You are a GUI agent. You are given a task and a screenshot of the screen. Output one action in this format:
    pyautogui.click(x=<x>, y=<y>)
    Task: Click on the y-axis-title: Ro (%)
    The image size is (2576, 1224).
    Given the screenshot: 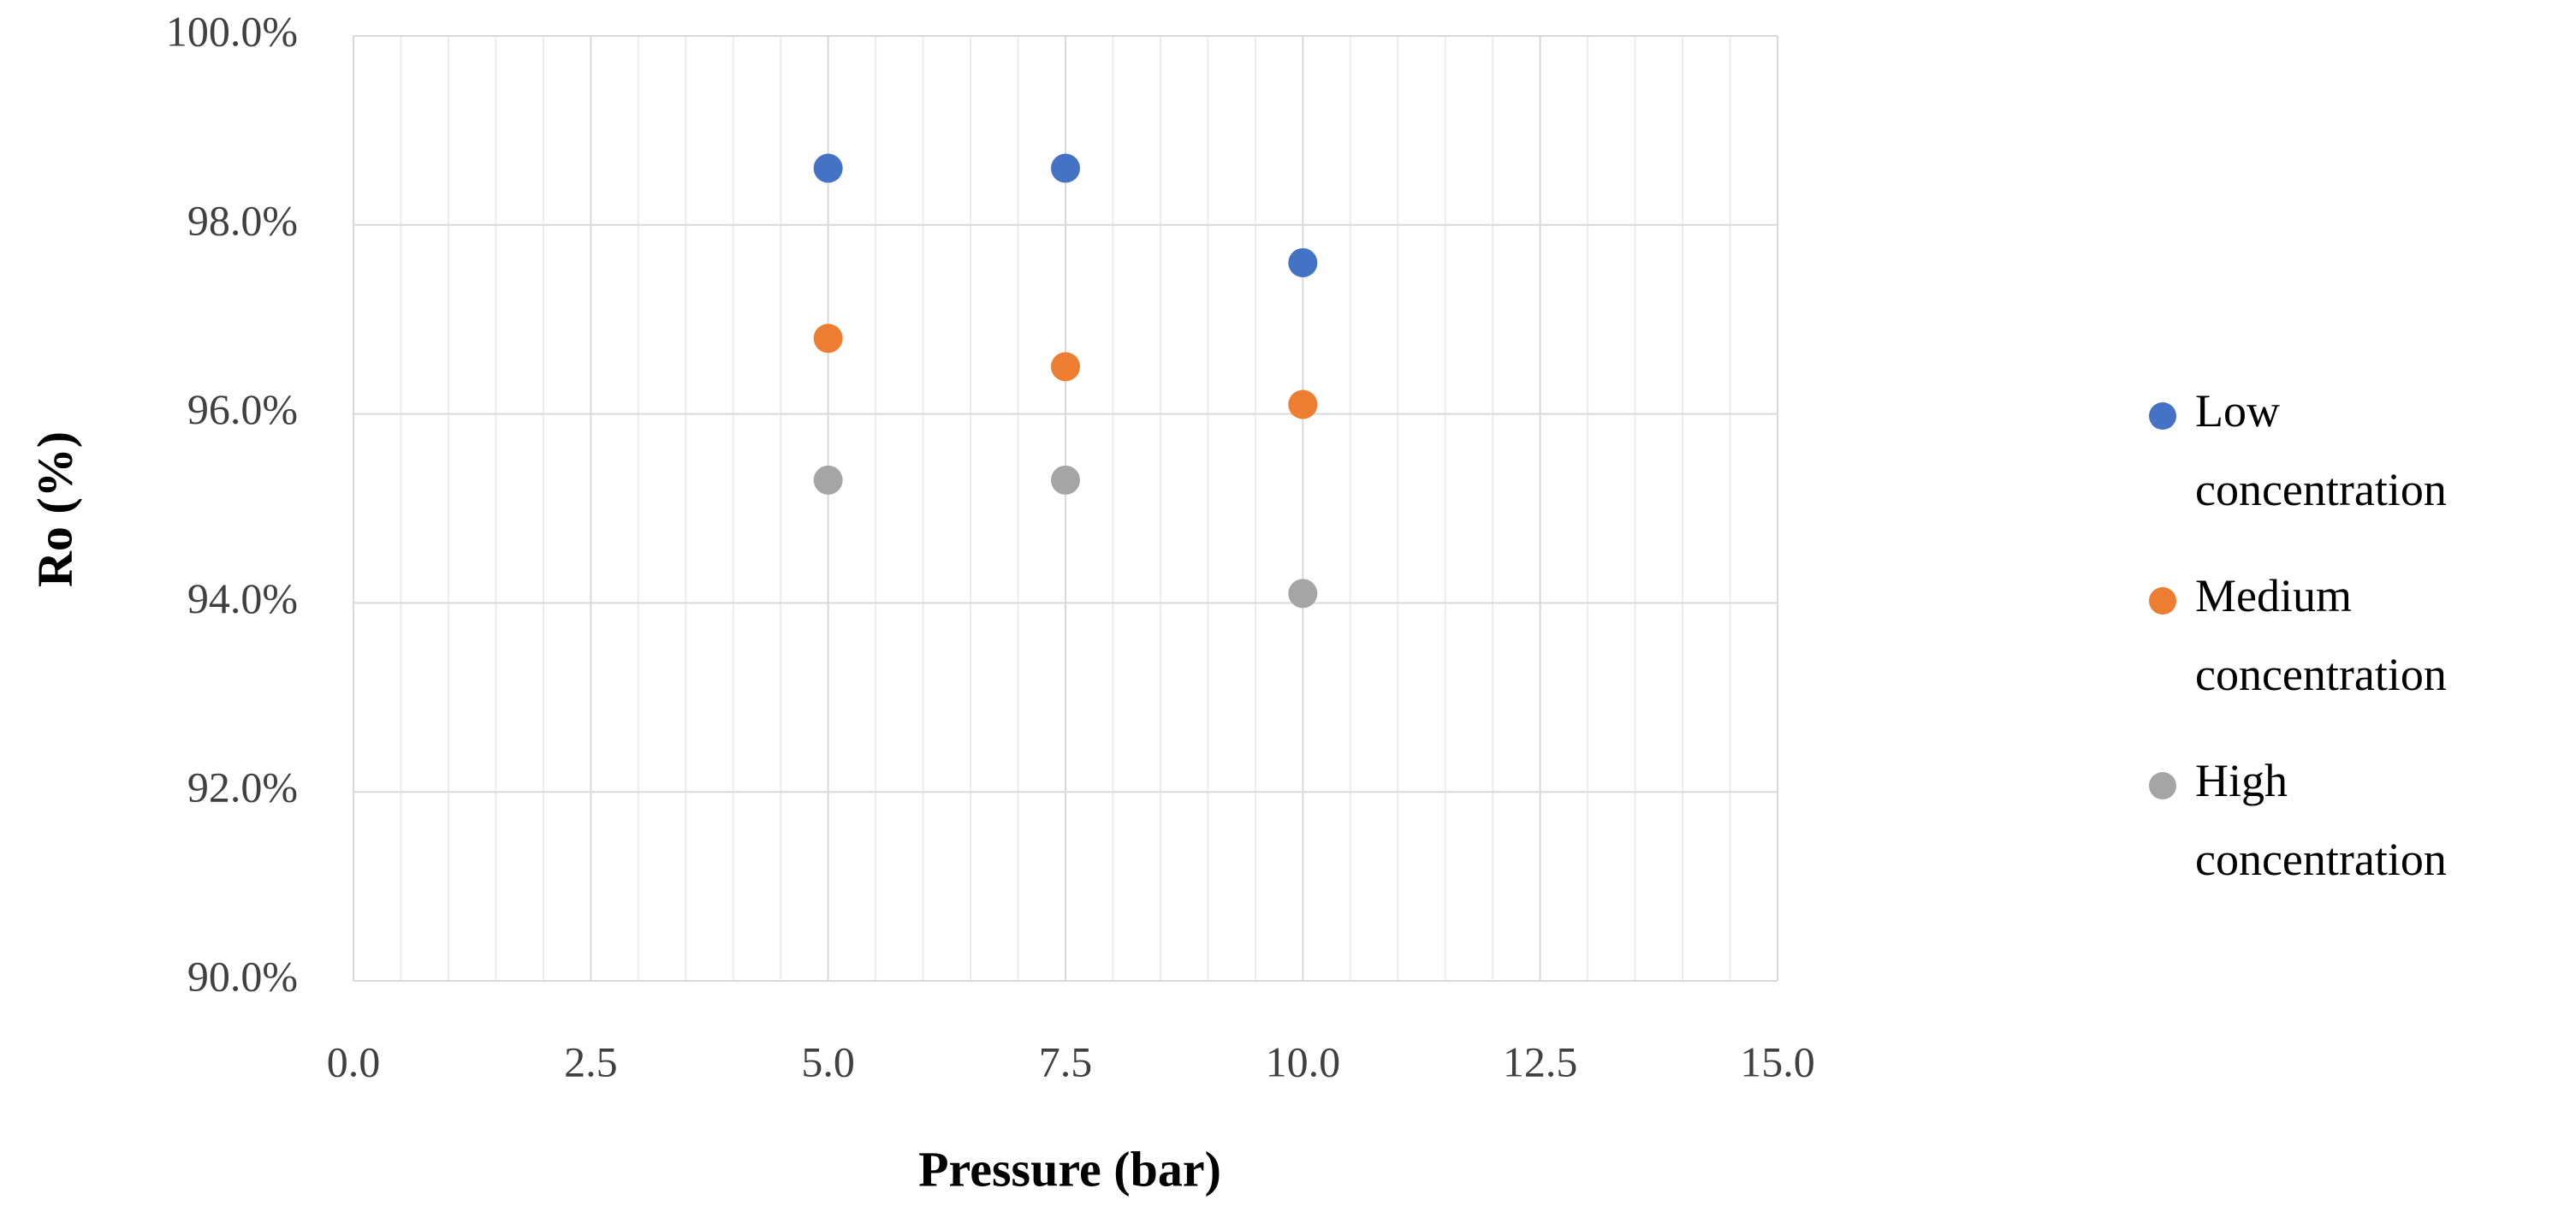 What is the action you would take?
    pyautogui.click(x=54, y=509)
    